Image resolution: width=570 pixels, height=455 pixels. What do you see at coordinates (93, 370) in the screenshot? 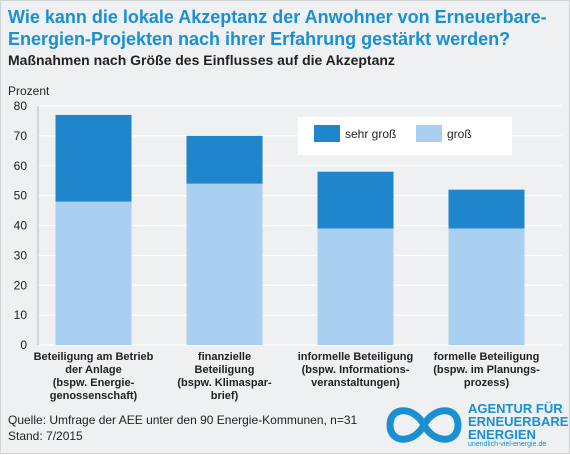
I see `x-tick-label: der Anlage` at bounding box center [93, 370].